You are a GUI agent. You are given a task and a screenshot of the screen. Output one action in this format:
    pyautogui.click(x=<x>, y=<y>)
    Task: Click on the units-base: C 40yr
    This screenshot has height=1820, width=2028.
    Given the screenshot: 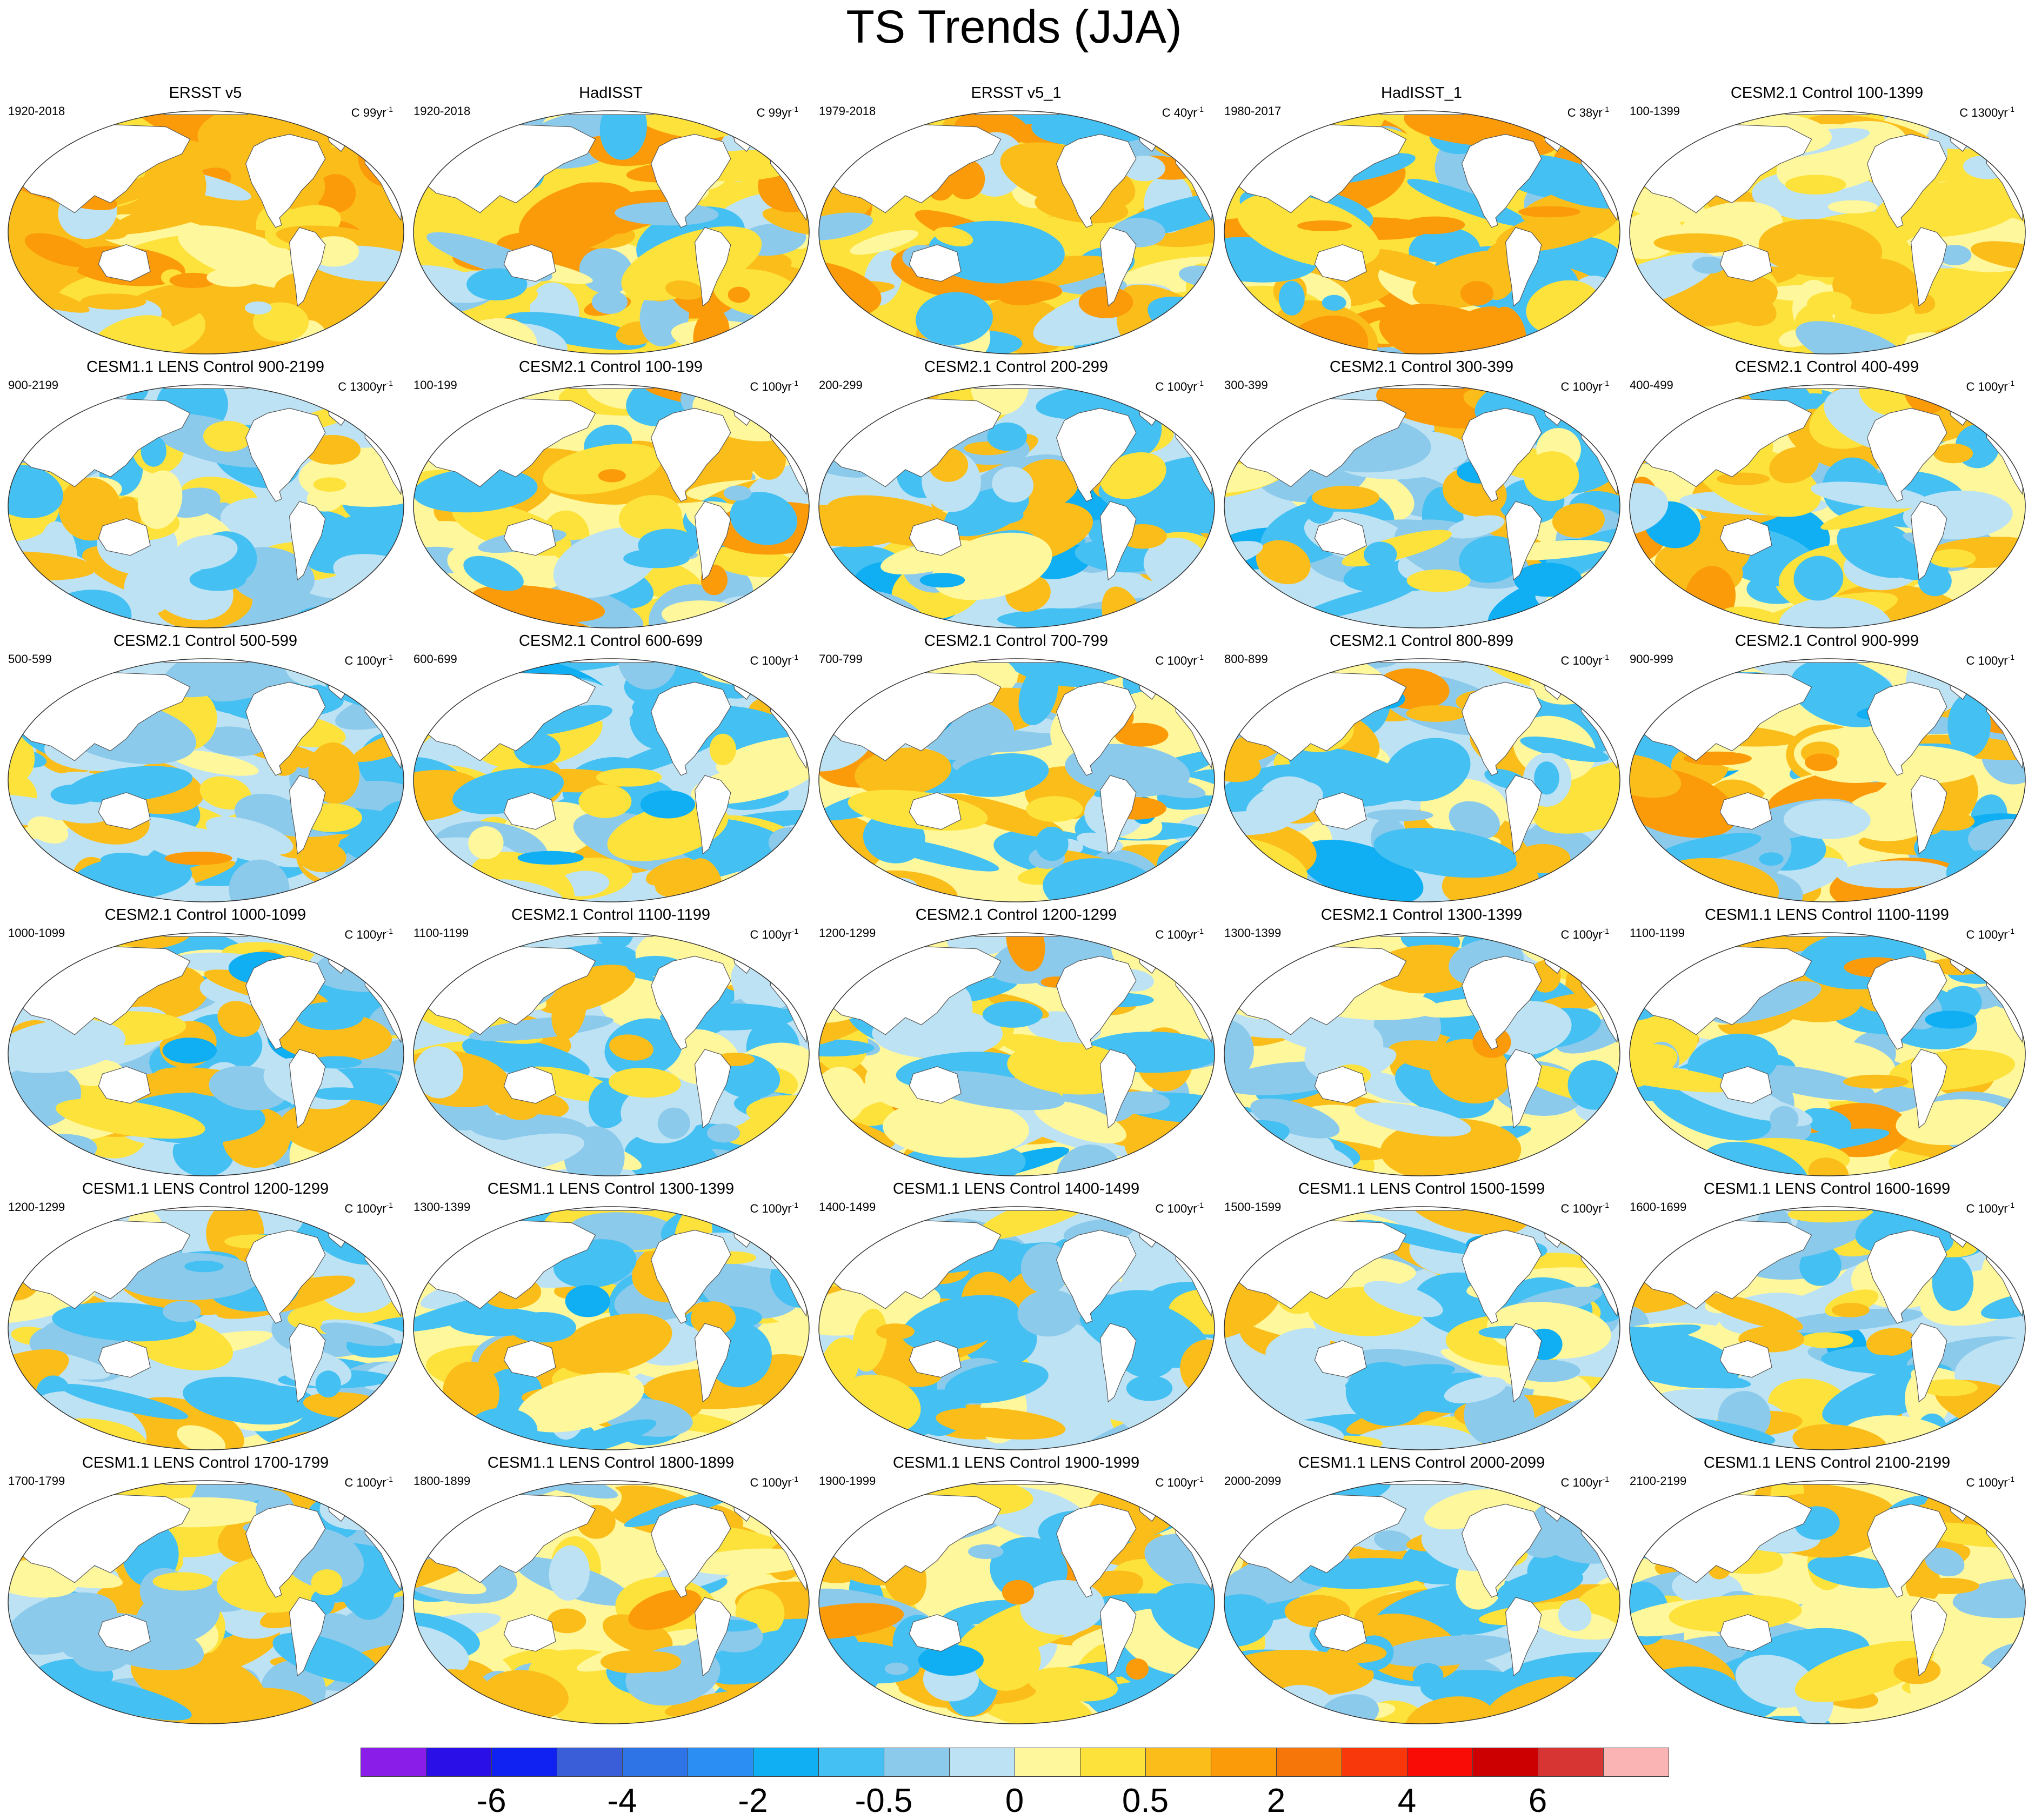 What is the action you would take?
    pyautogui.click(x=1179, y=113)
    